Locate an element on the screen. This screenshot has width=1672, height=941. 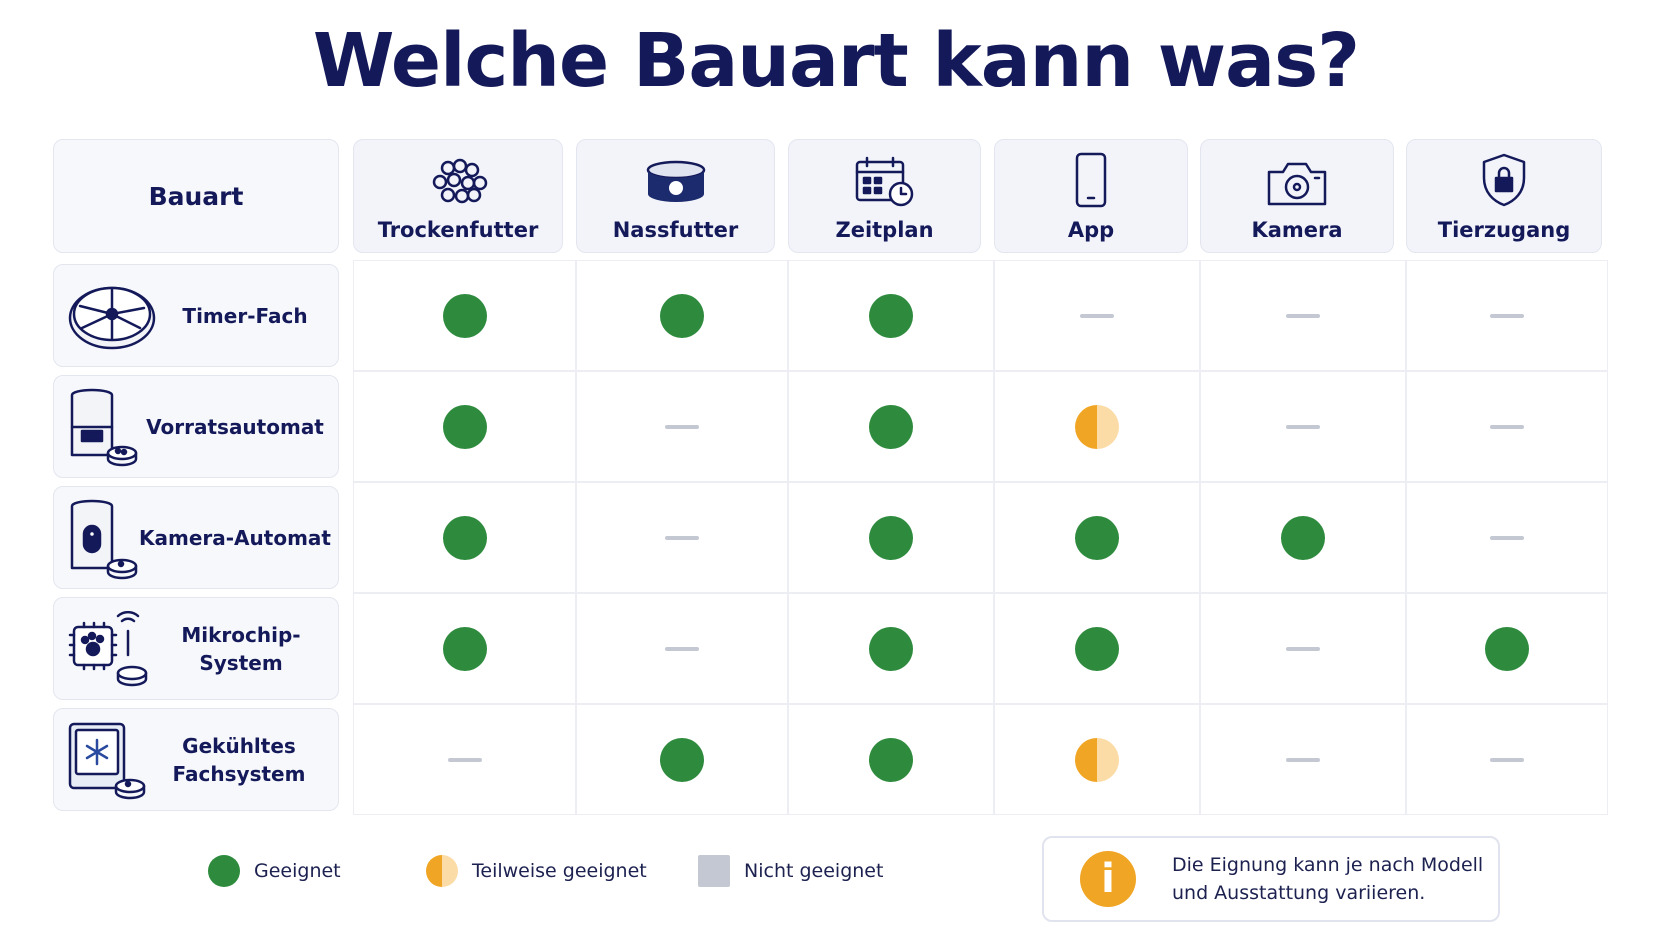
header-cell: Trockenfutter is located at coordinates (458, 196).